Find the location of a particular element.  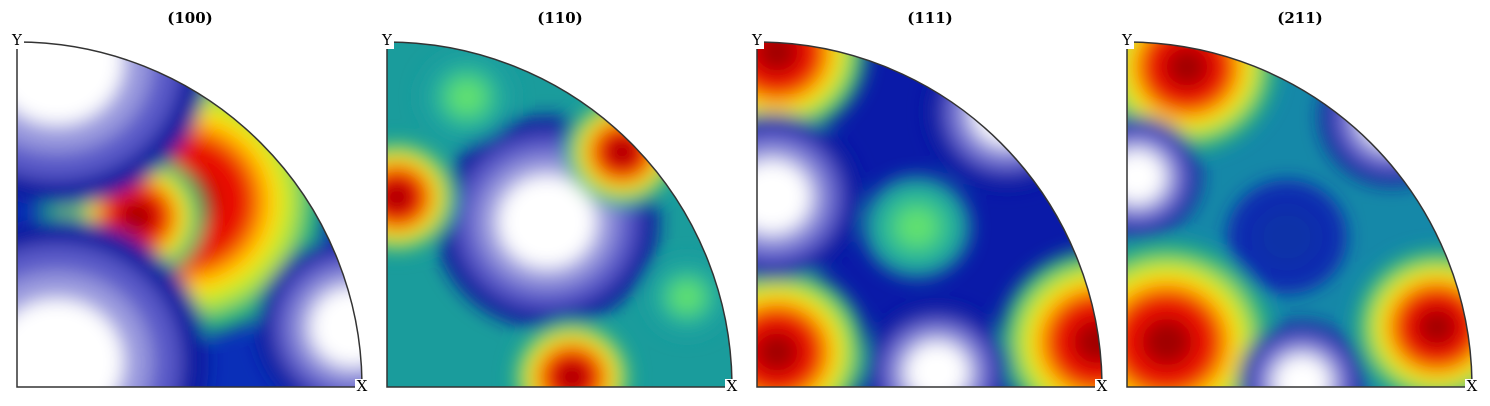

panel-title: (110) is located at coordinates (560, 18).